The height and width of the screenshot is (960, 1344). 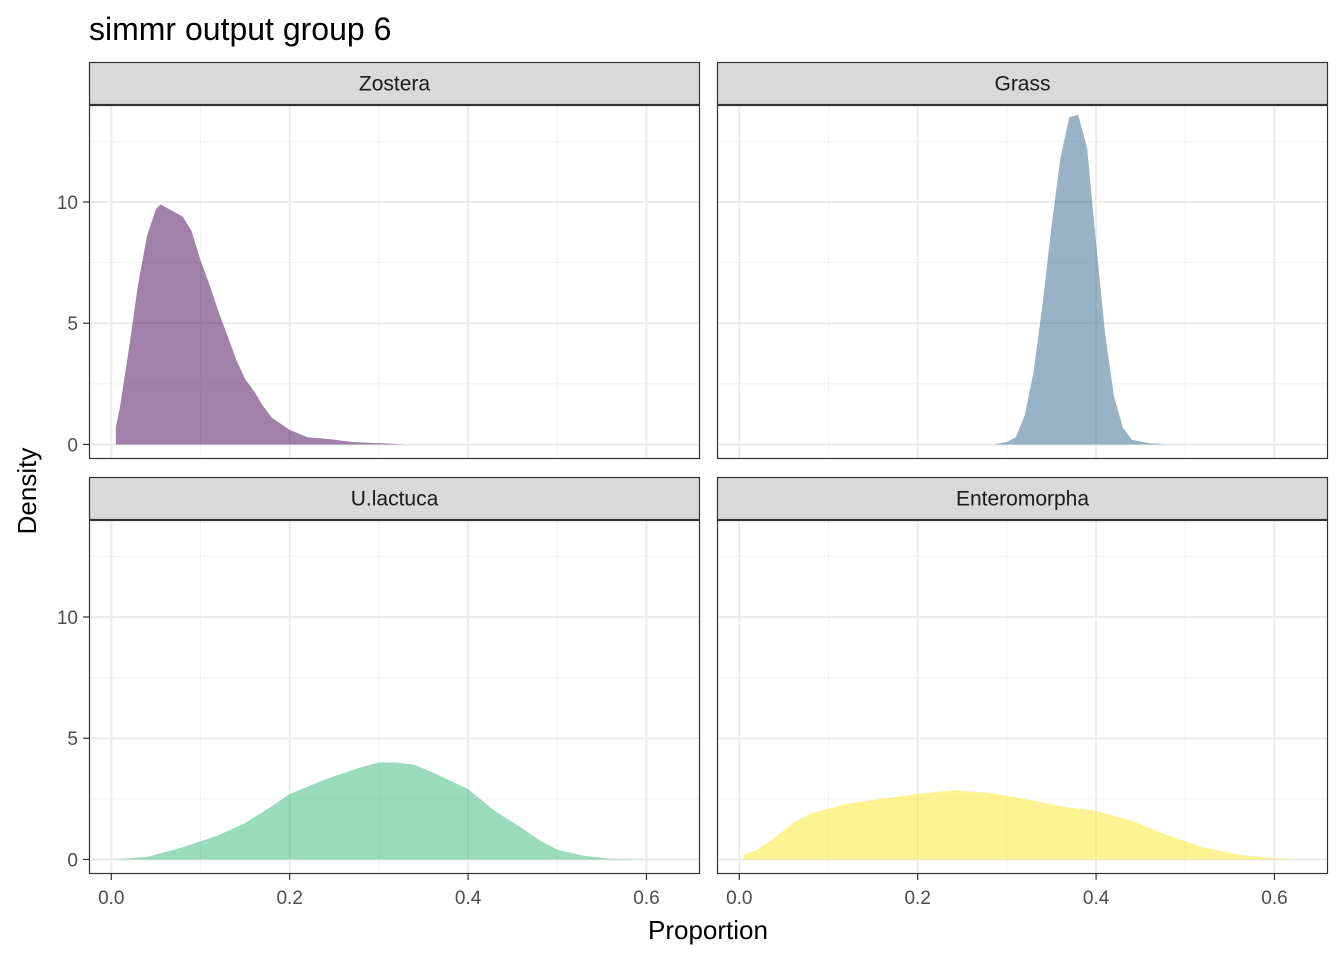 I want to click on facet-strip-label: Zostera, so click(x=395, y=84).